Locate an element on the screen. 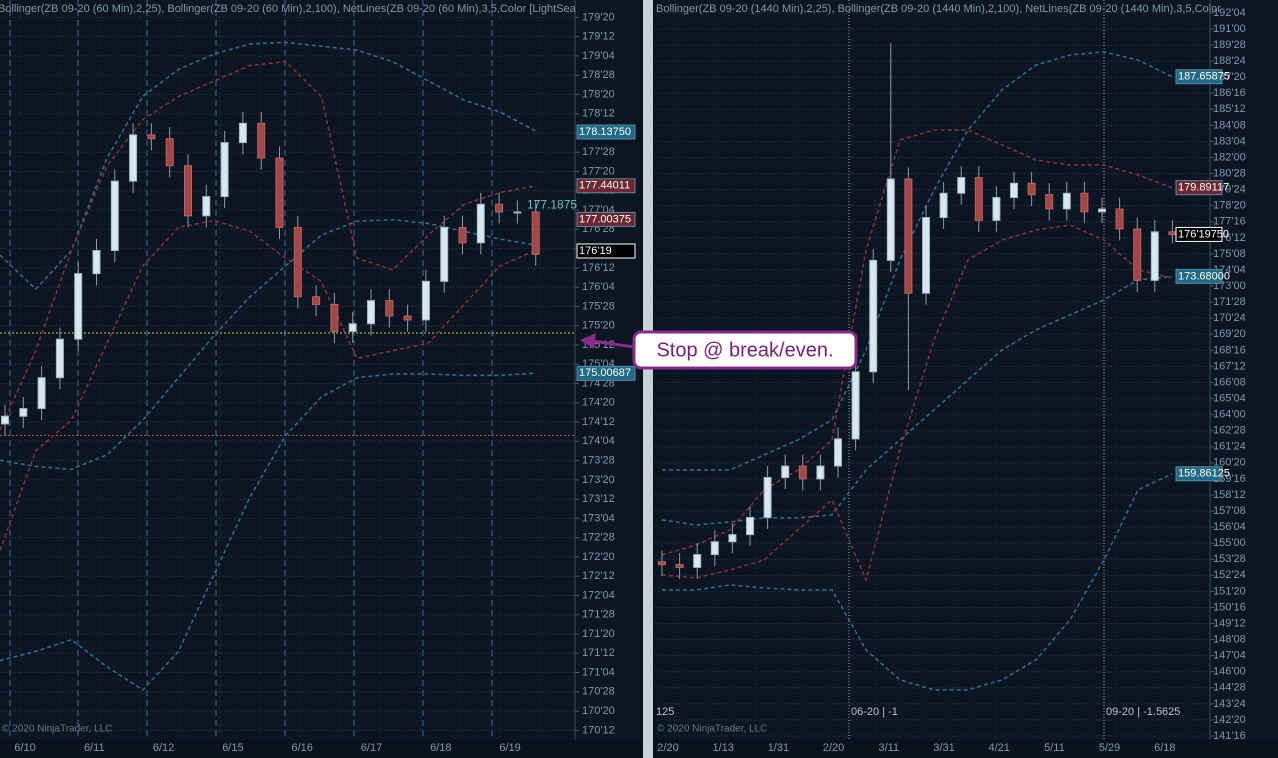 This screenshot has height=758, width=1278. x-tick-label: 3/31 is located at coordinates (943, 748).